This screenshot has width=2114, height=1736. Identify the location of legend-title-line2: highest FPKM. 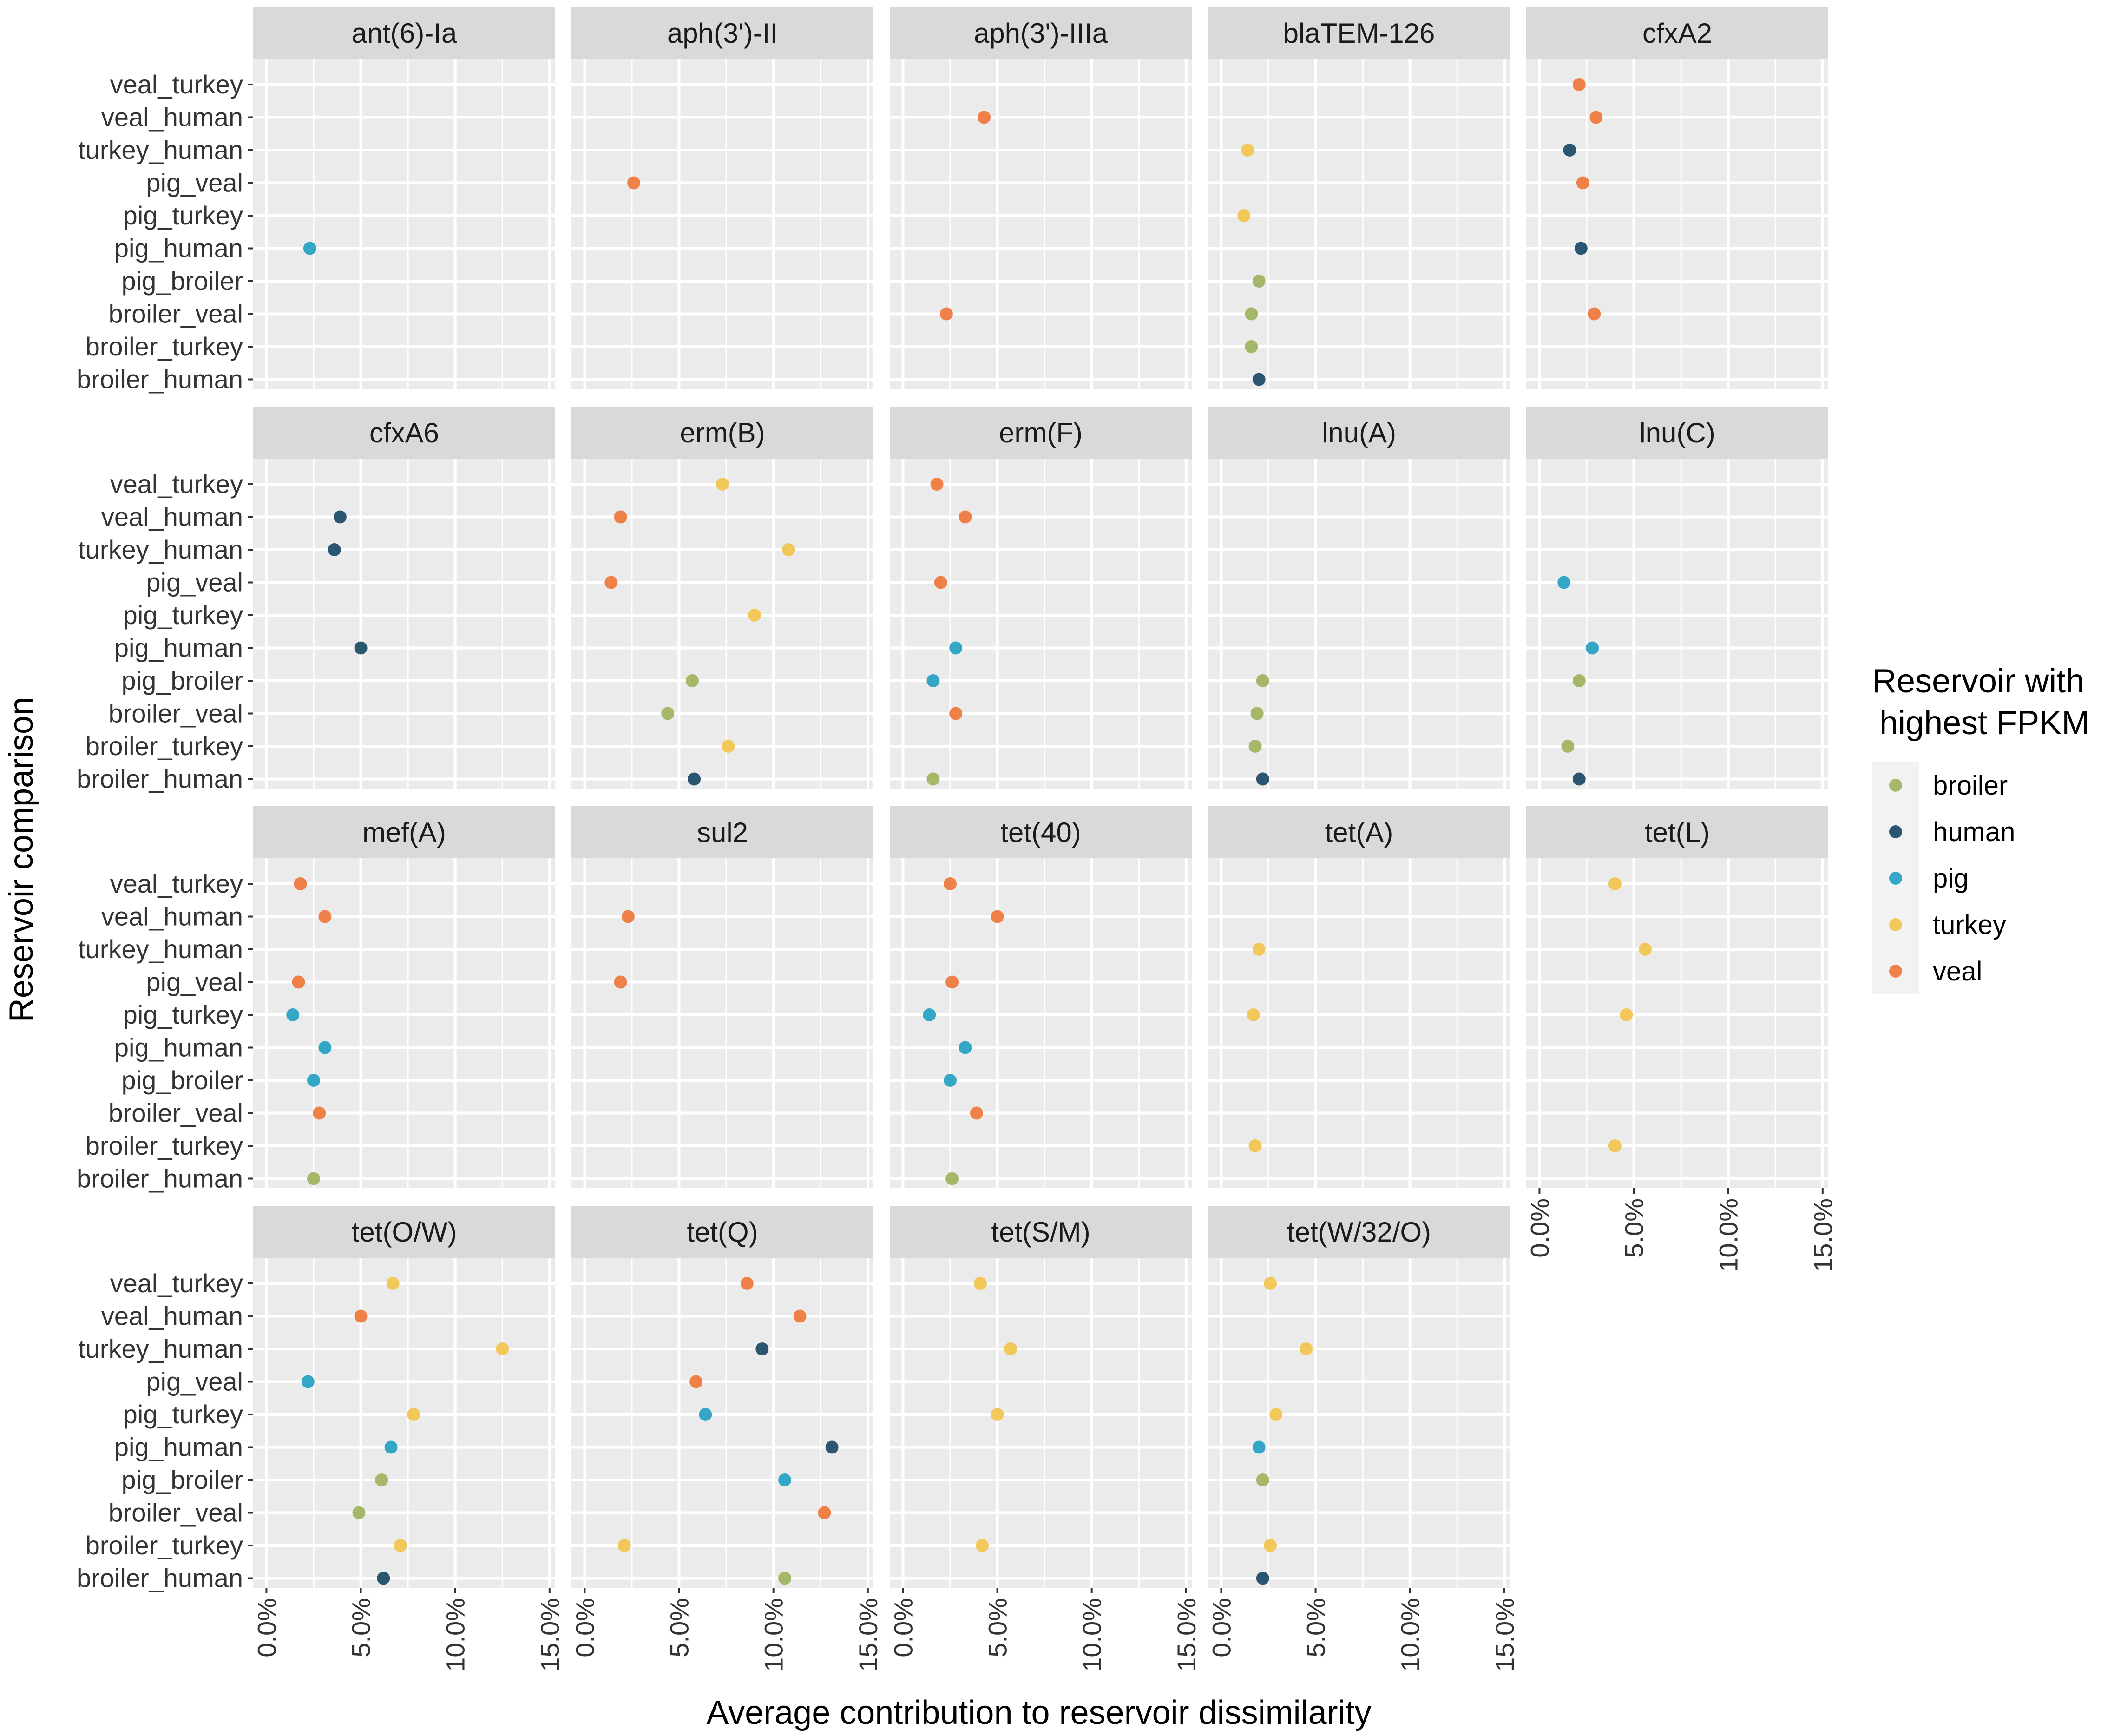
(1984, 723).